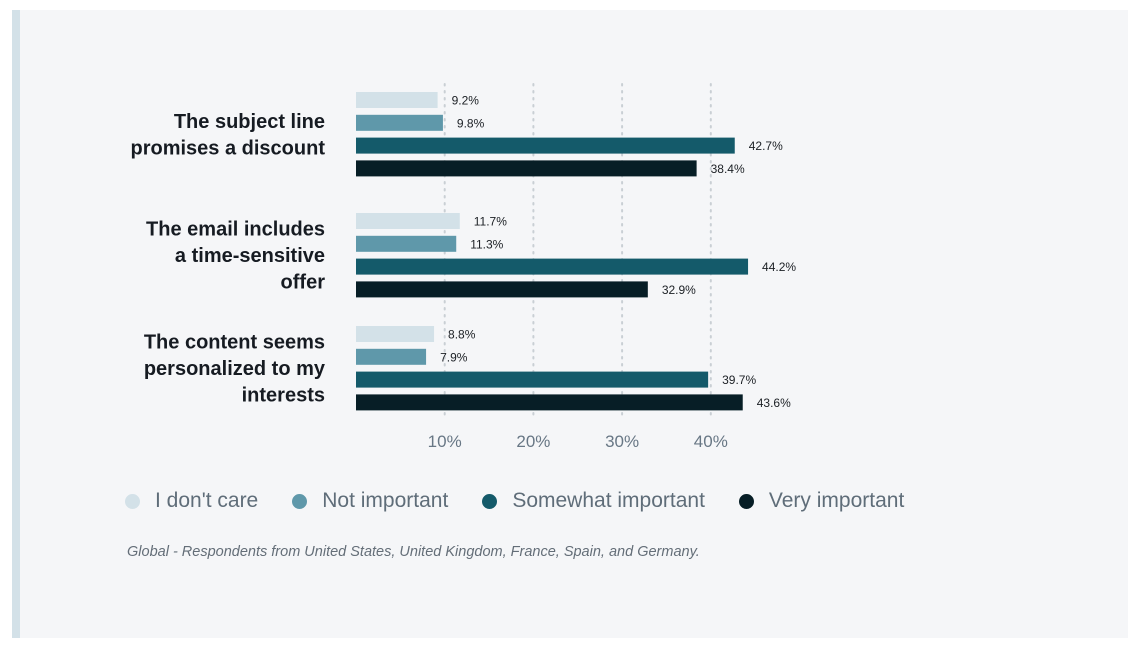  Describe the element at coordinates (679, 290) in the screenshot. I see `data-label: 32.9%` at that location.